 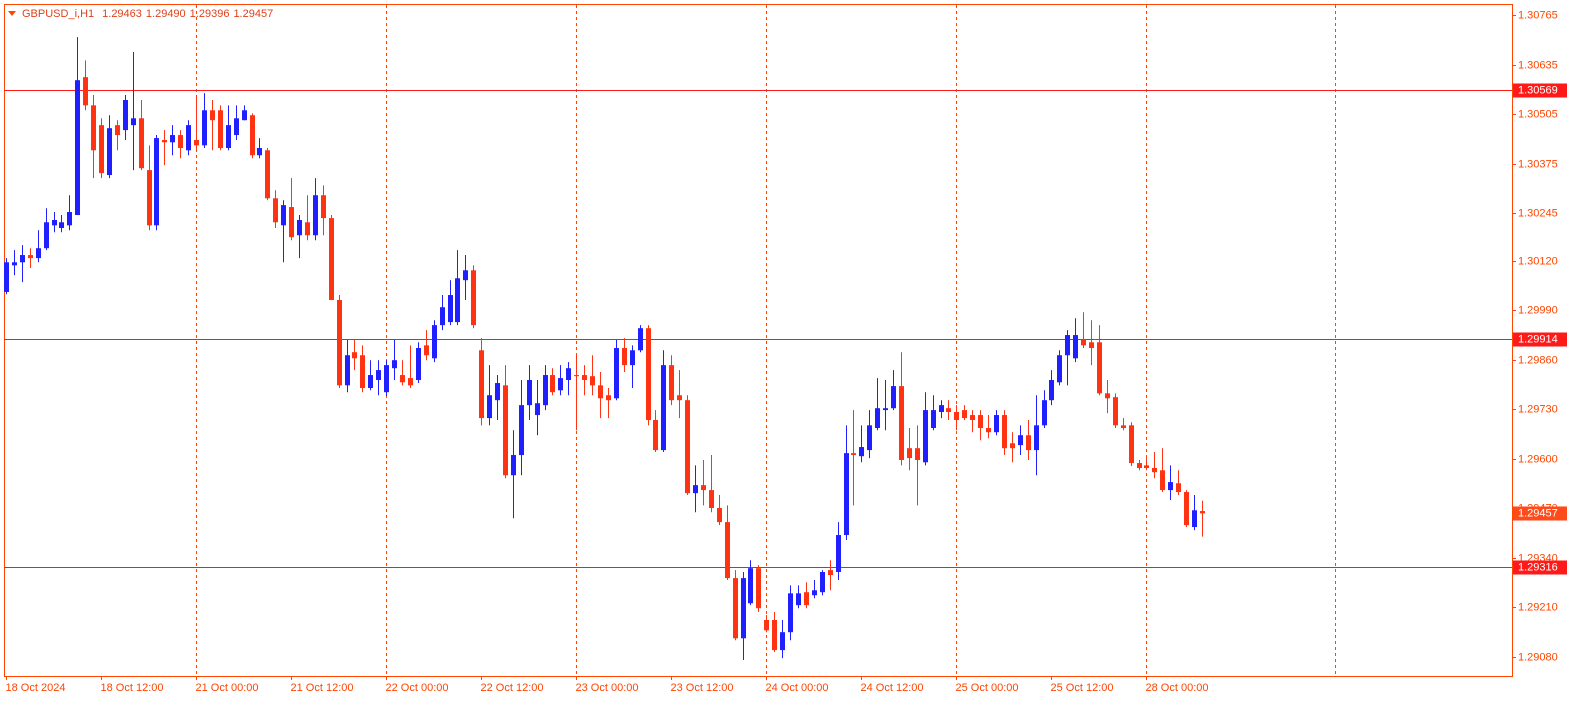 What do you see at coordinates (210, 14) in the screenshot?
I see `header-quote: 1.29396` at bounding box center [210, 14].